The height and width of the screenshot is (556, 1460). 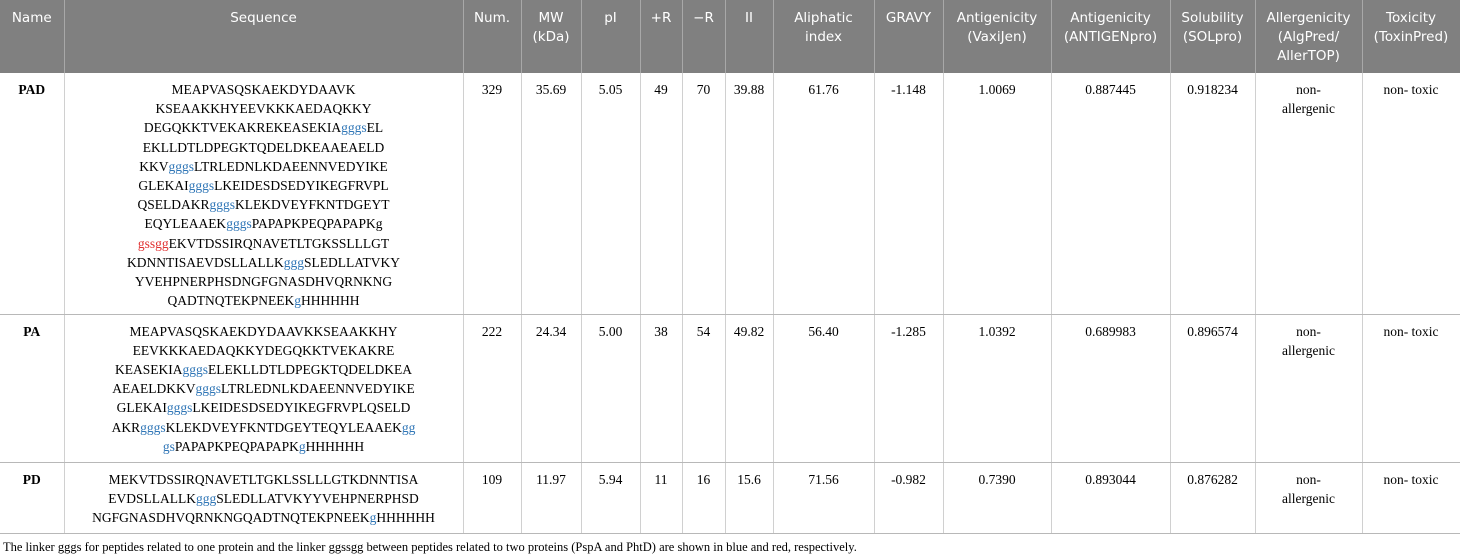 I want to click on residues: MEAPVASQSKAEKDYDAAVKKSEAAKKHY, so click(x=263, y=331).